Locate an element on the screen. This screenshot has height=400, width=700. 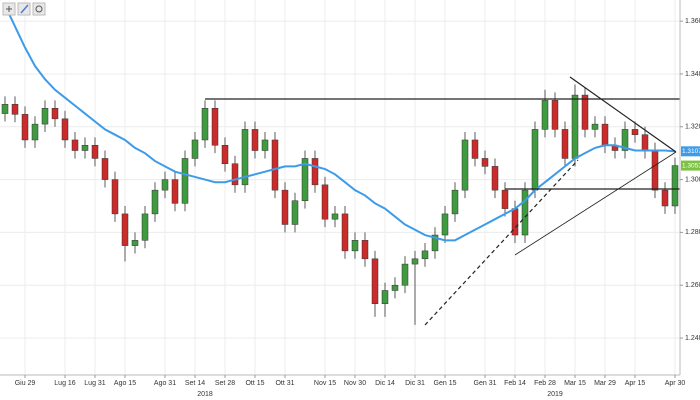
x-tick-label: Feb 28 is located at coordinates (545, 383).